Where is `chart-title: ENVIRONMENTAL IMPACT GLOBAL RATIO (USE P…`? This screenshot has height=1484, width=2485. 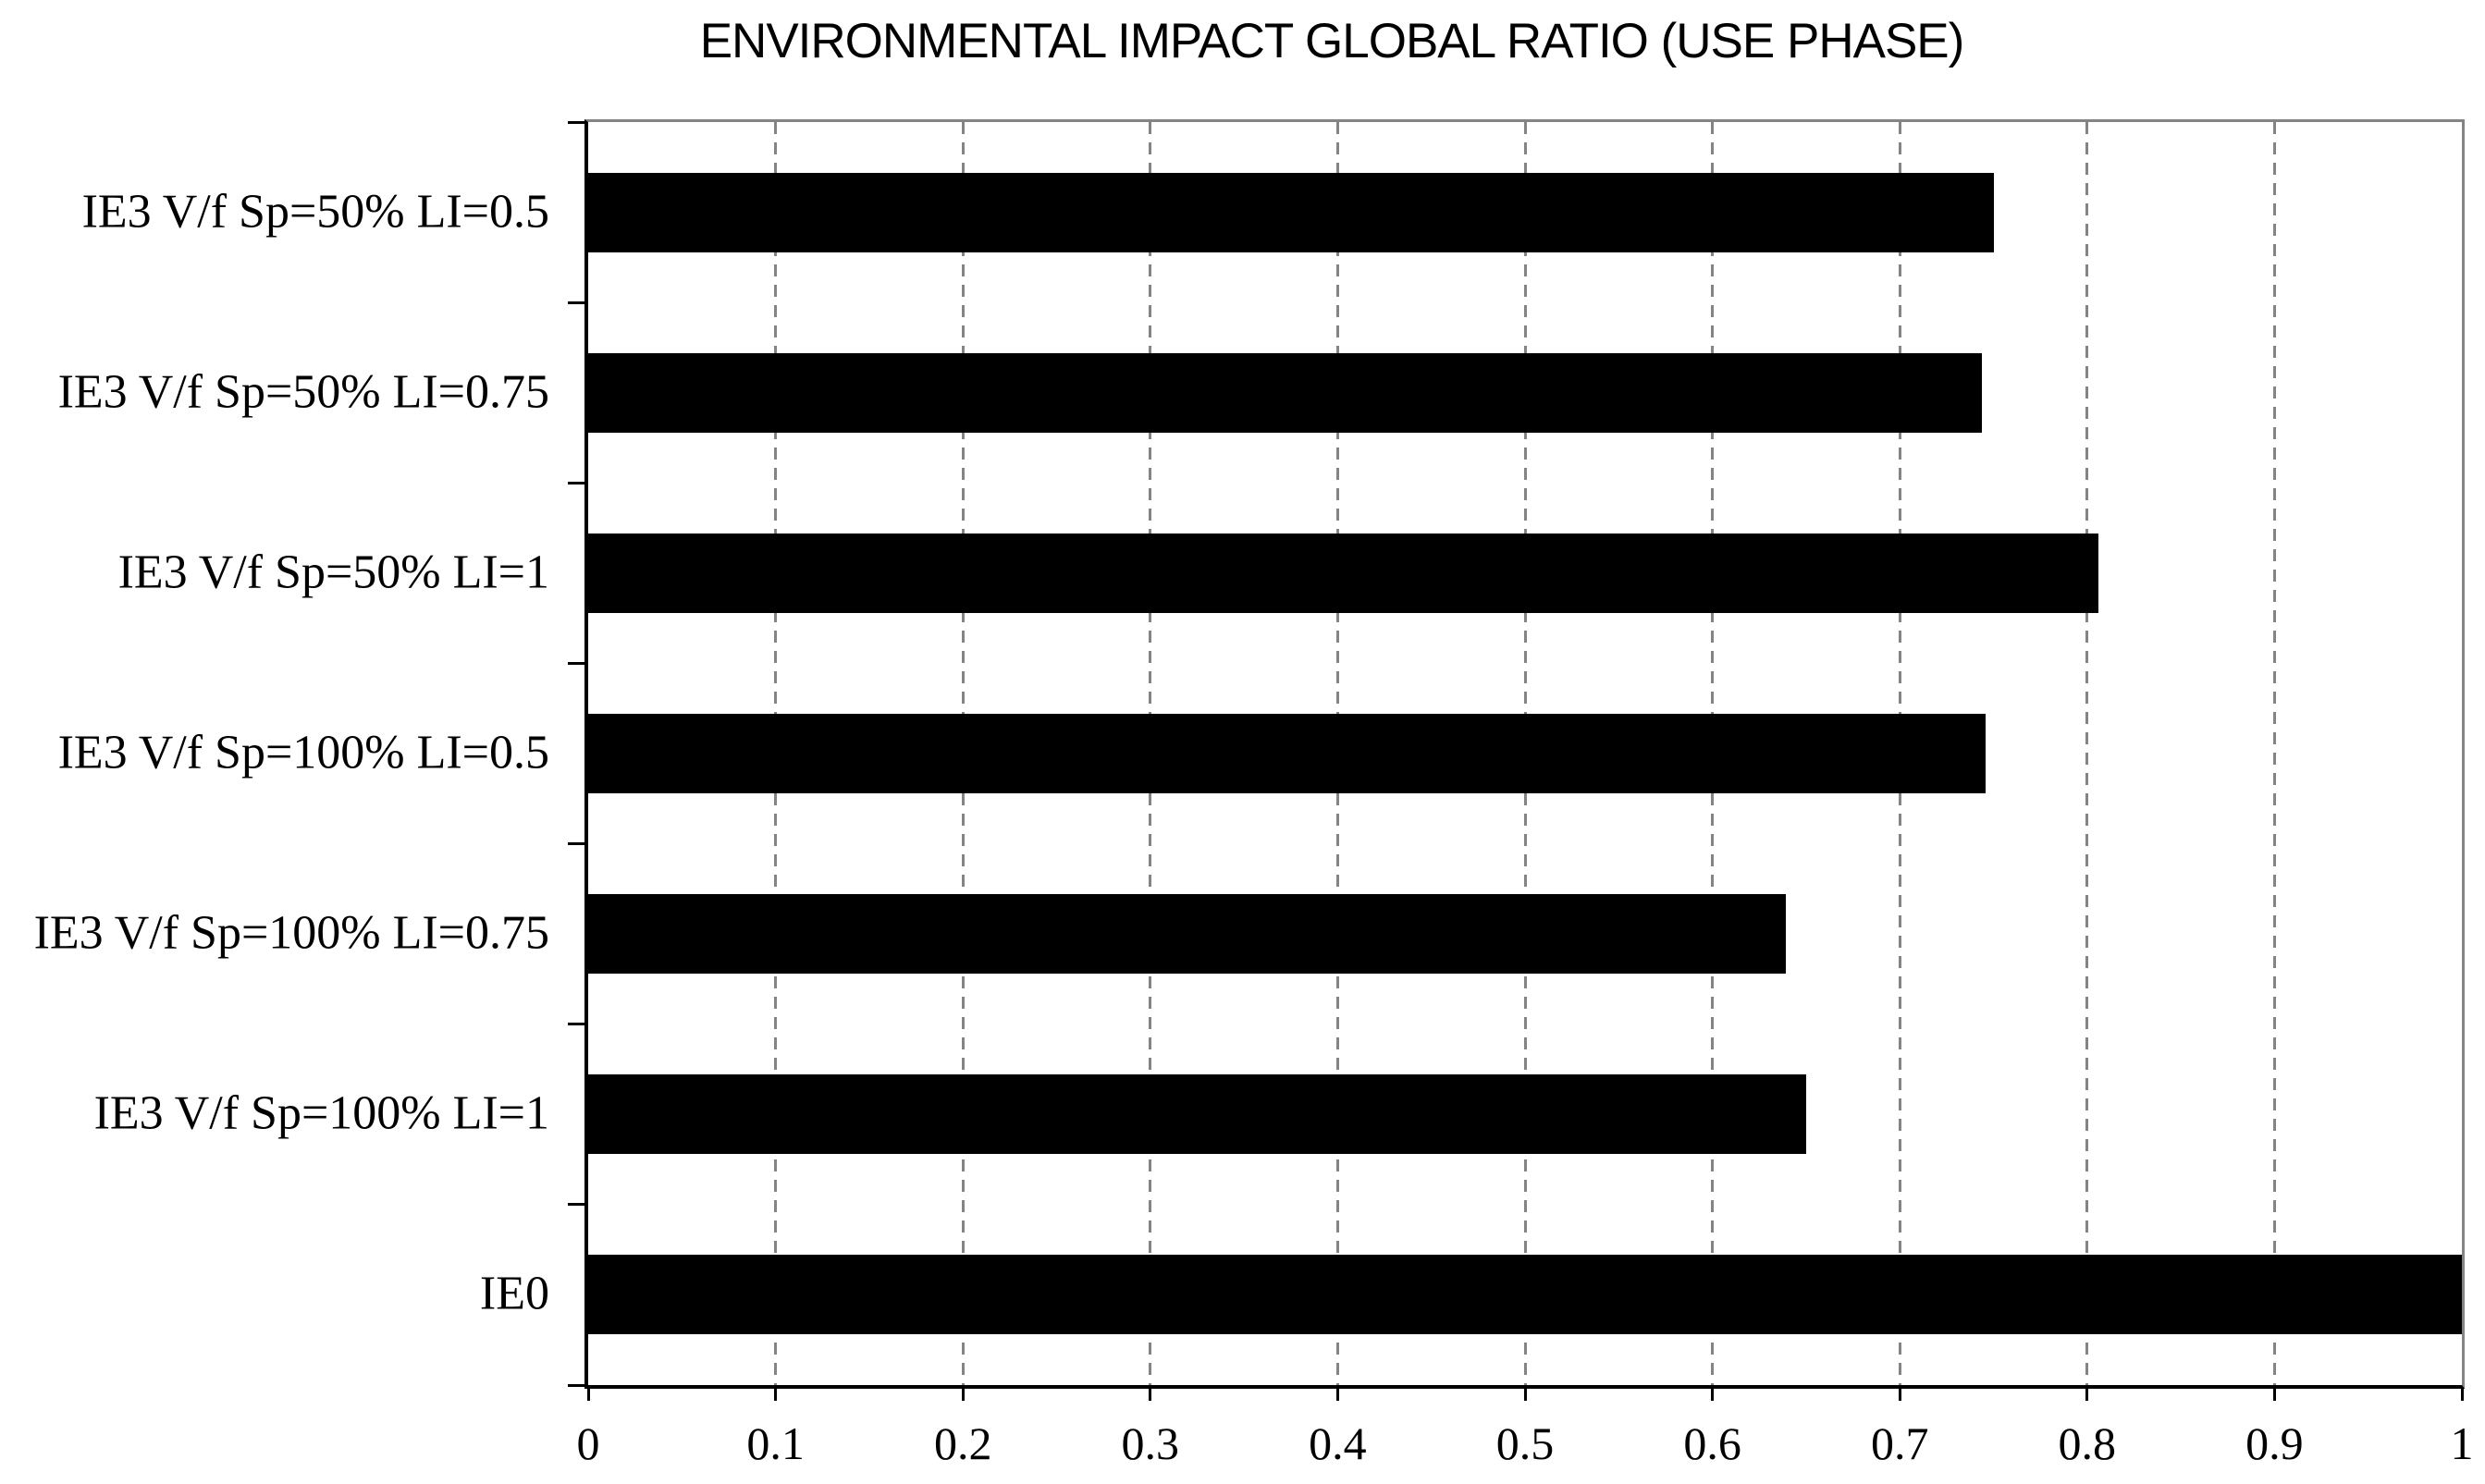
chart-title: ENVIRONMENTAL IMPACT GLOBAL RATIO (USE P… is located at coordinates (1332, 41).